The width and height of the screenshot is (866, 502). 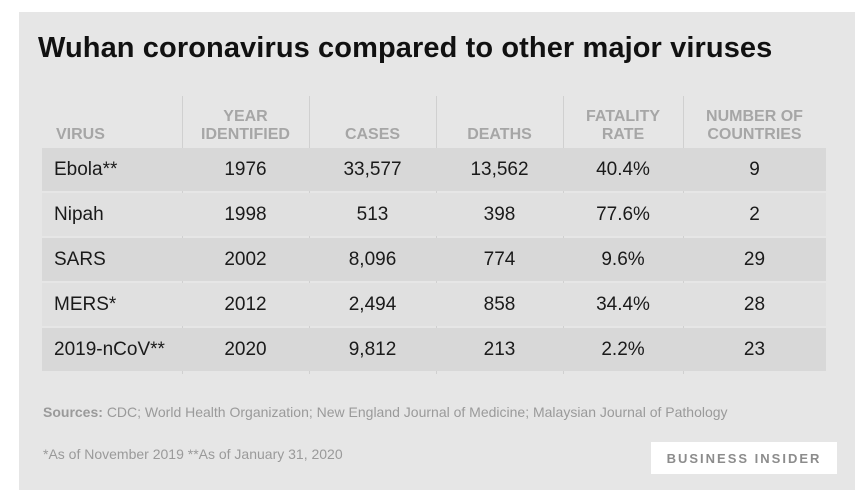 I want to click on table-cell: 774, so click(x=499, y=259).